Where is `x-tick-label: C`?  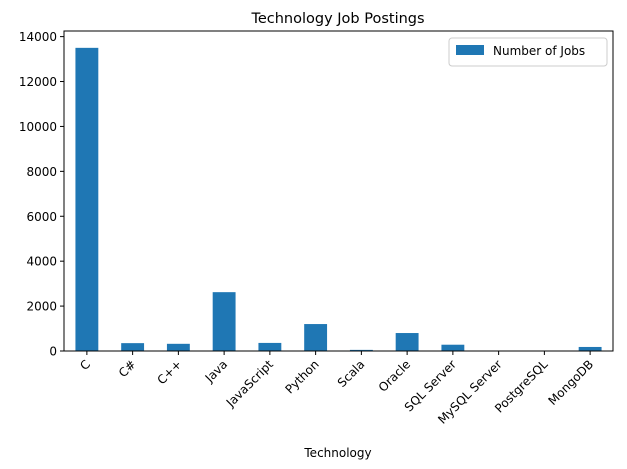 x-tick-label: C is located at coordinates (85, 365).